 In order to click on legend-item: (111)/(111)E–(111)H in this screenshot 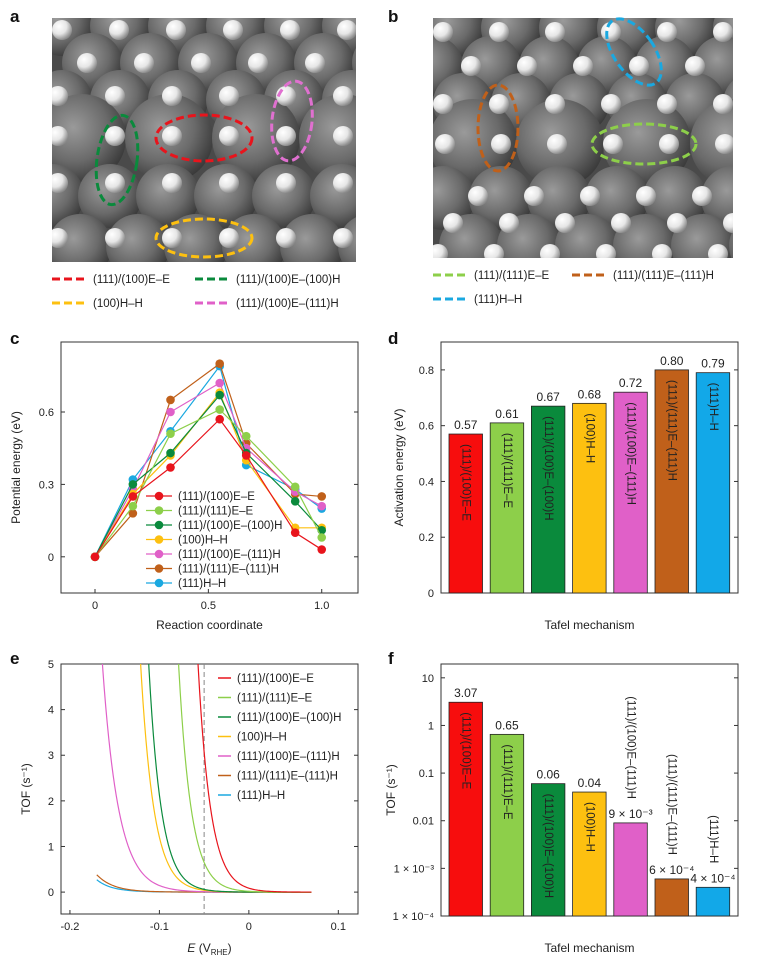, I will do `click(643, 276)`.